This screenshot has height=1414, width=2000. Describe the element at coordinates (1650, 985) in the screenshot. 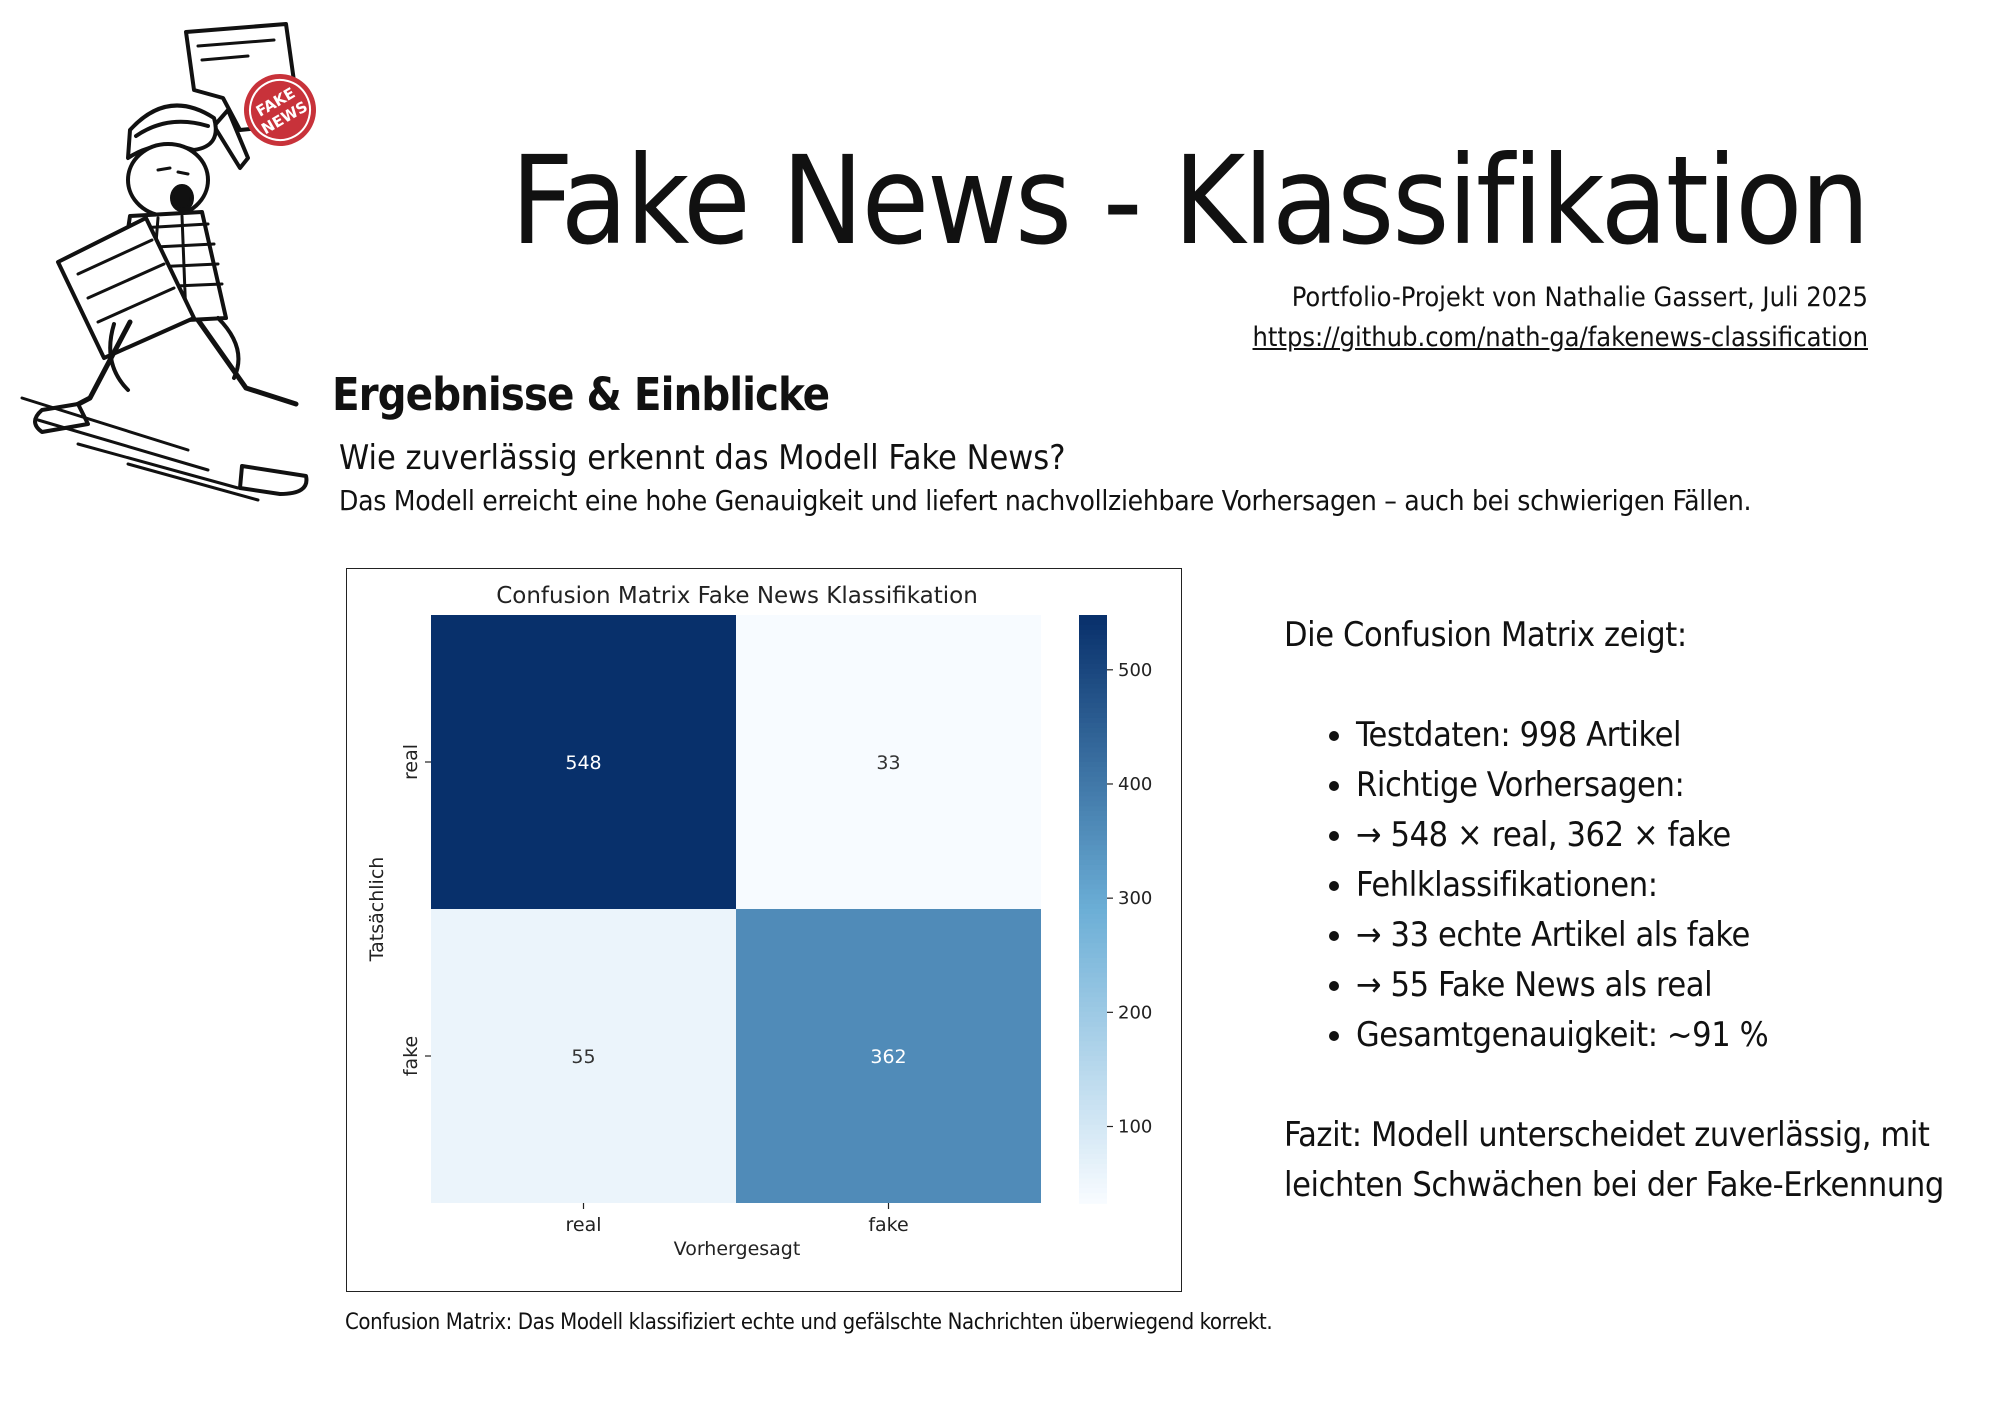

I see `list-item: → 55 Fake News als real` at that location.